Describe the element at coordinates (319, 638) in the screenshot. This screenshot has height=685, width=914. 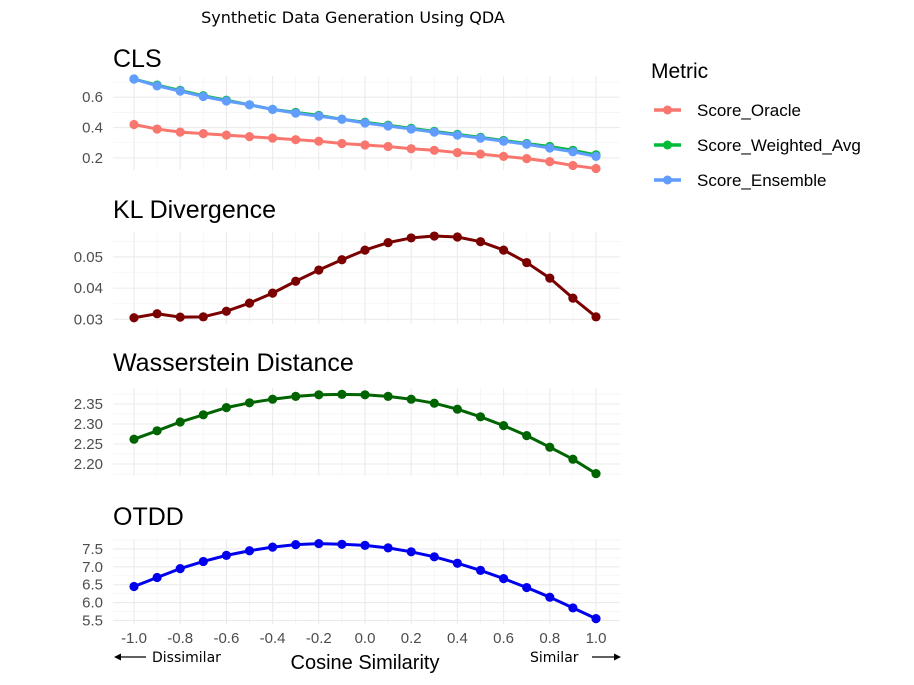
I see `x-tick-label: -0.2` at that location.